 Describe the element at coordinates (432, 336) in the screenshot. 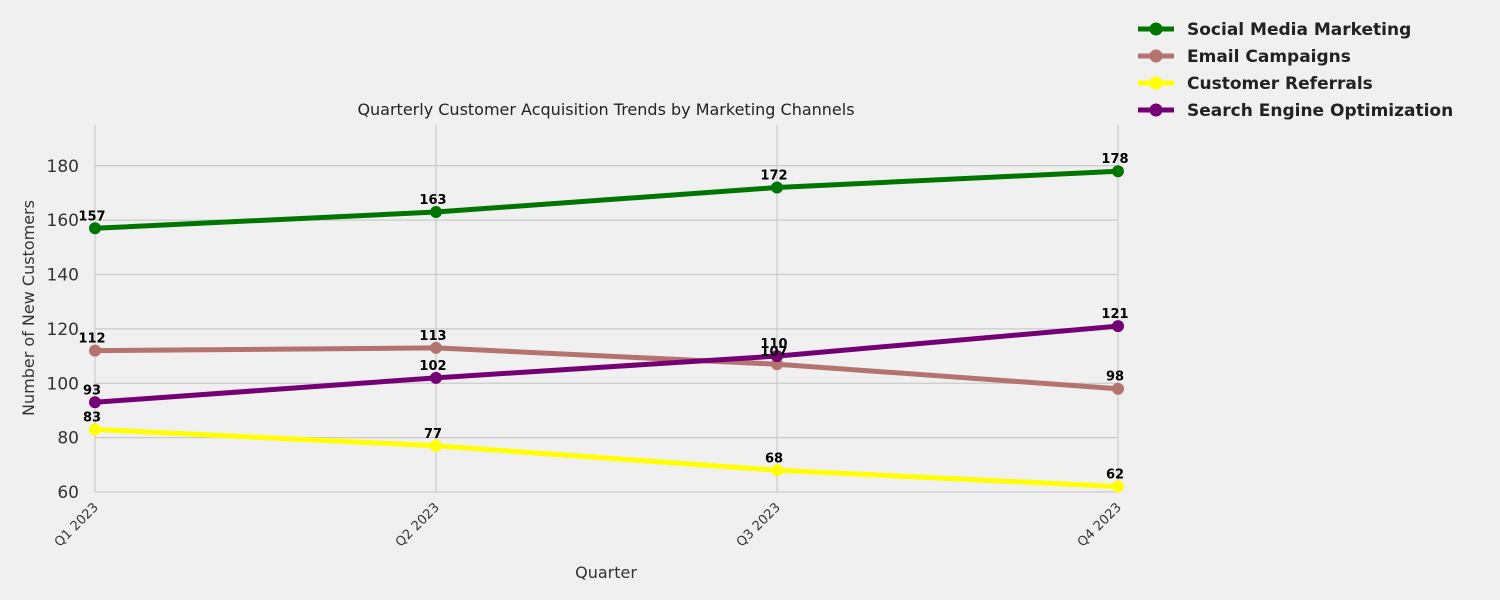

I see `data-label: 113` at that location.